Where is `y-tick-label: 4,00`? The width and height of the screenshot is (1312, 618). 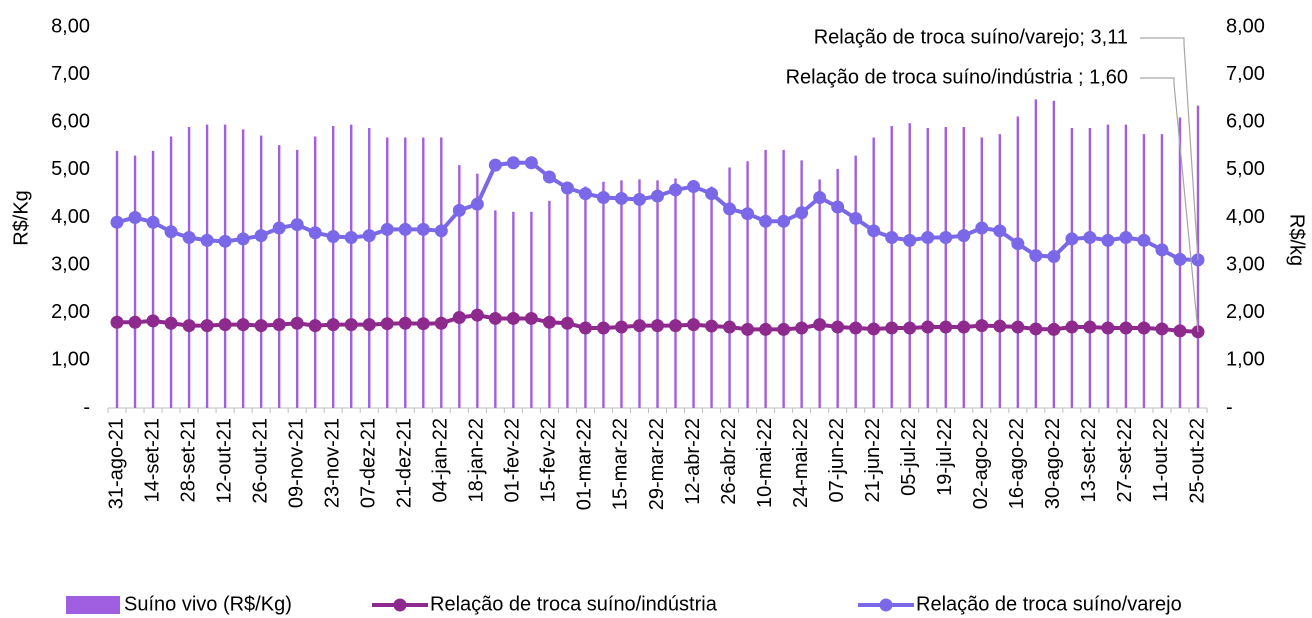 y-tick-label: 4,00 is located at coordinates (70, 217).